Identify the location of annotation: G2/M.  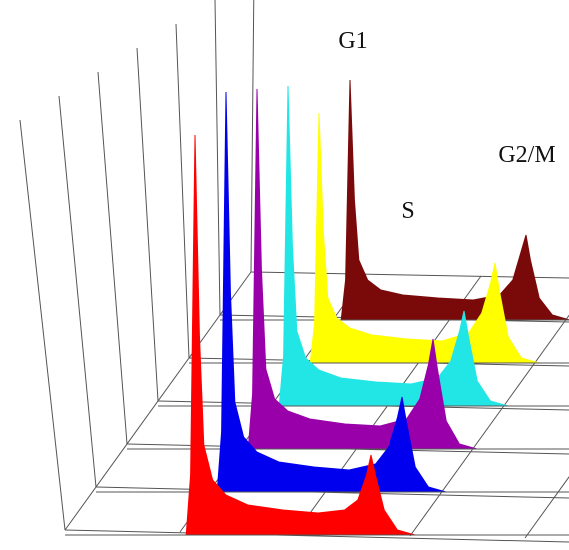
(526, 155).